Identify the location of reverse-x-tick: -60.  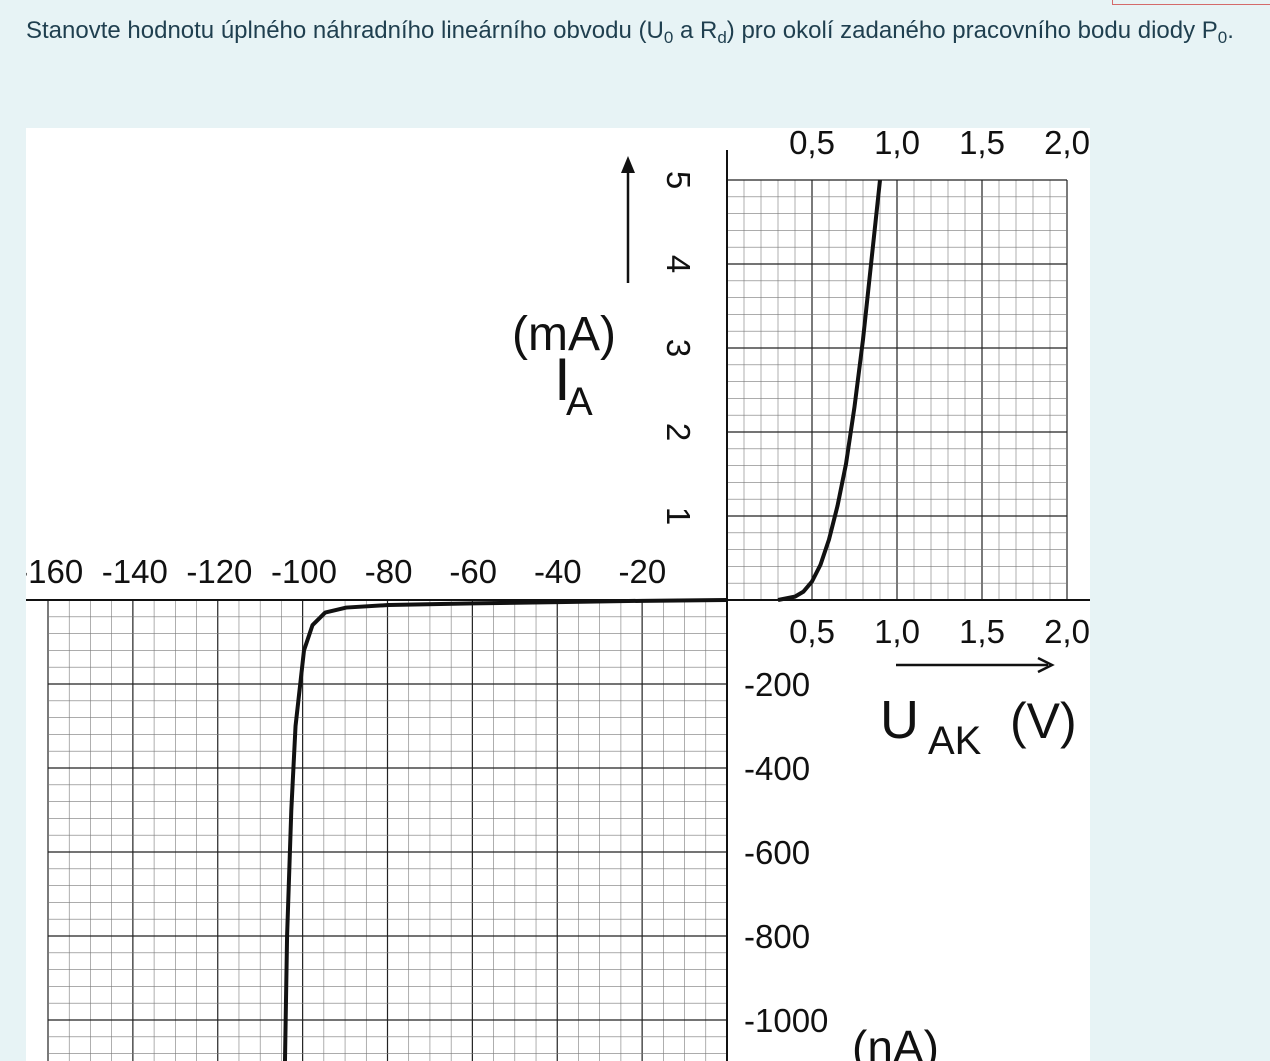
(473, 571).